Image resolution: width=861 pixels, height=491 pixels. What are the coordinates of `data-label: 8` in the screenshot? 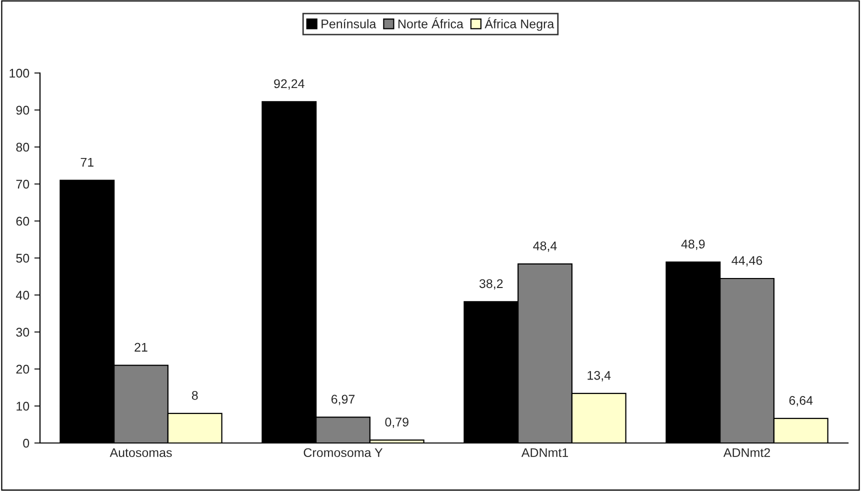 It's located at (195, 395).